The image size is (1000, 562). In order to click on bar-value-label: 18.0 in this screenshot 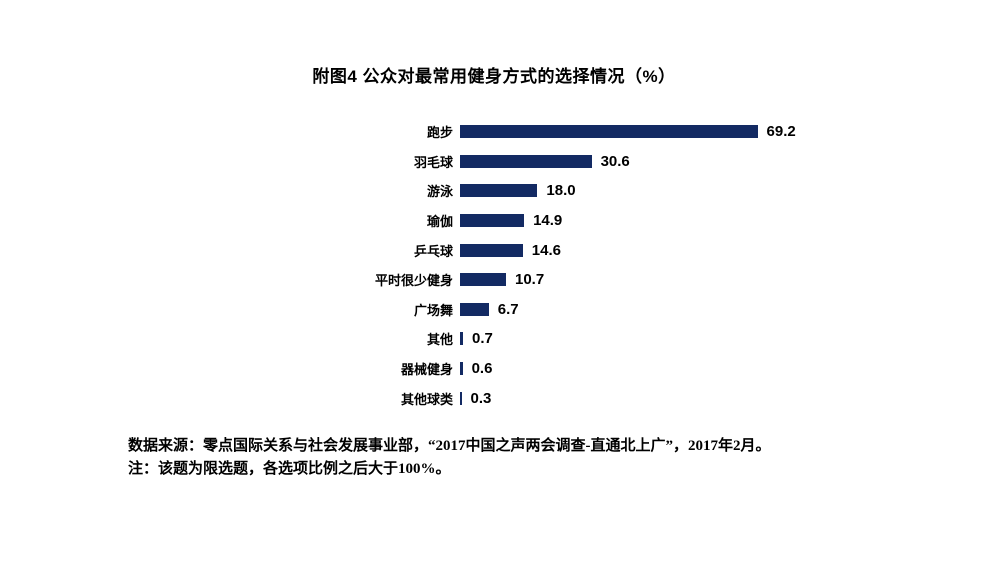, I will do `click(561, 191)`.